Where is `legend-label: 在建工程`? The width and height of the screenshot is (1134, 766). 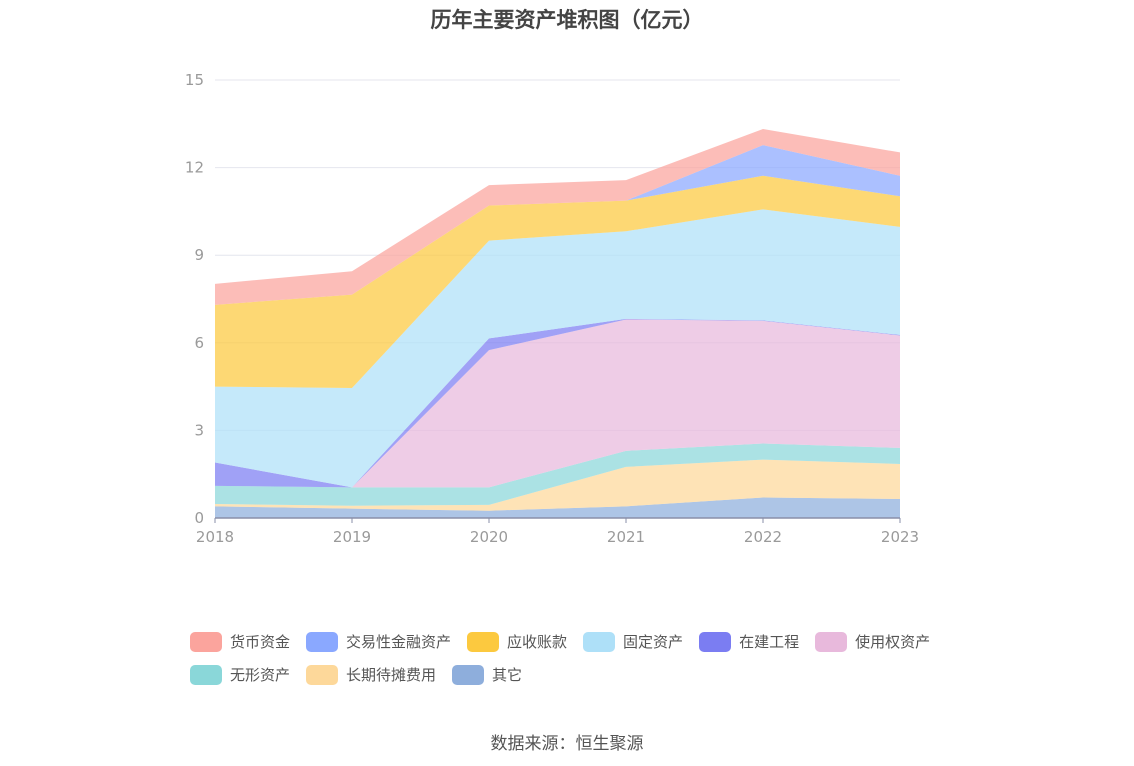 legend-label: 在建工程 is located at coordinates (769, 642).